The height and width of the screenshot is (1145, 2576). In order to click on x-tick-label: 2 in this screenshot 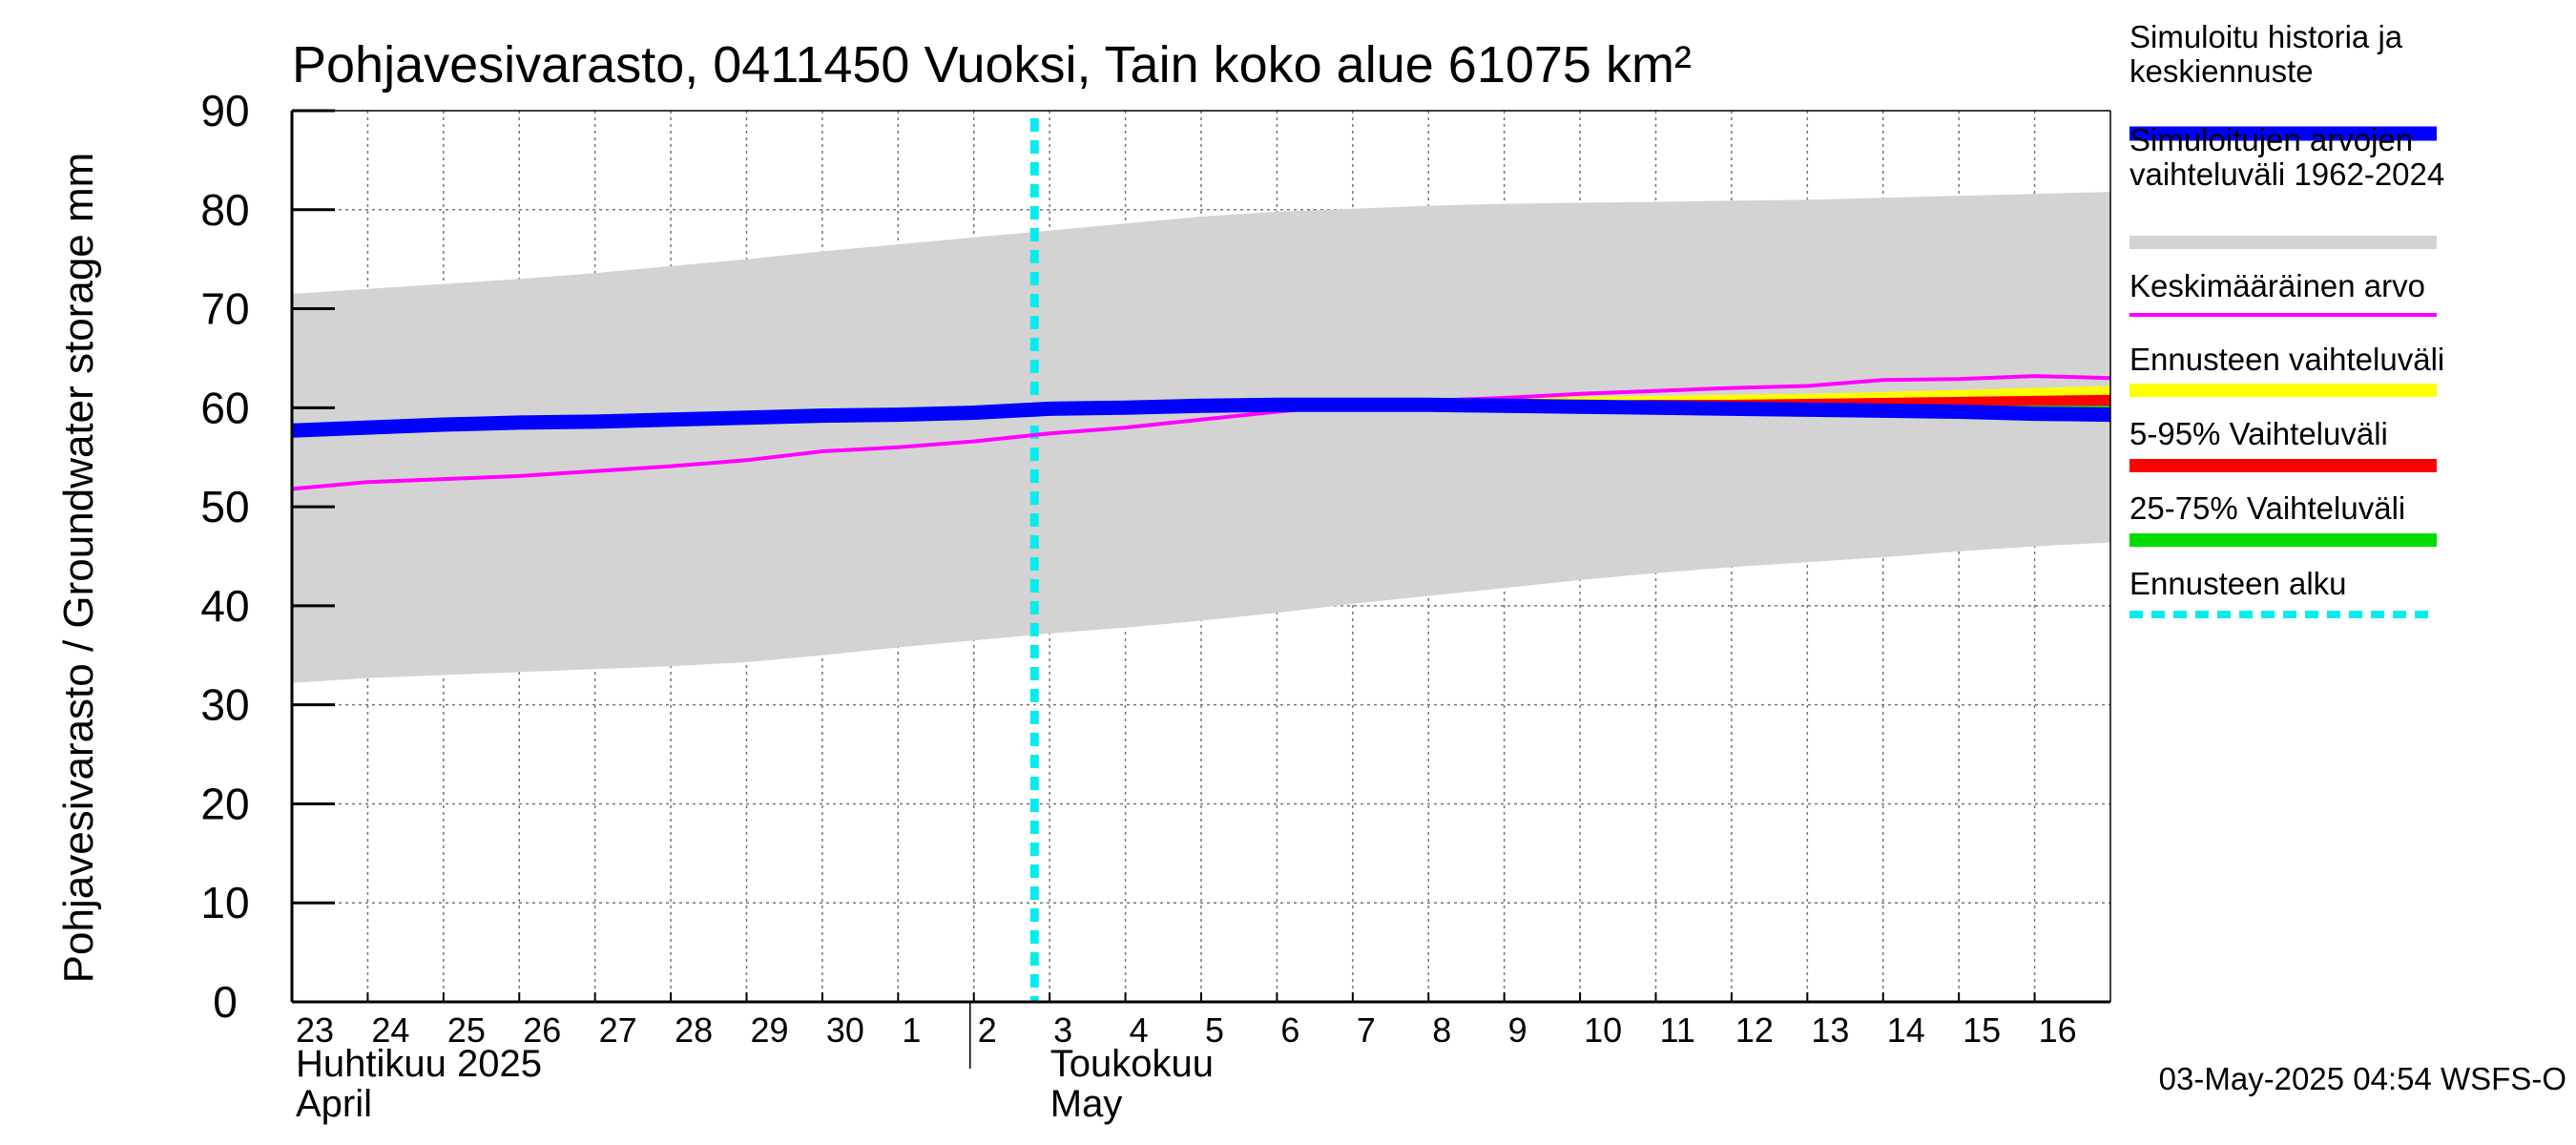, I will do `click(987, 1030)`.